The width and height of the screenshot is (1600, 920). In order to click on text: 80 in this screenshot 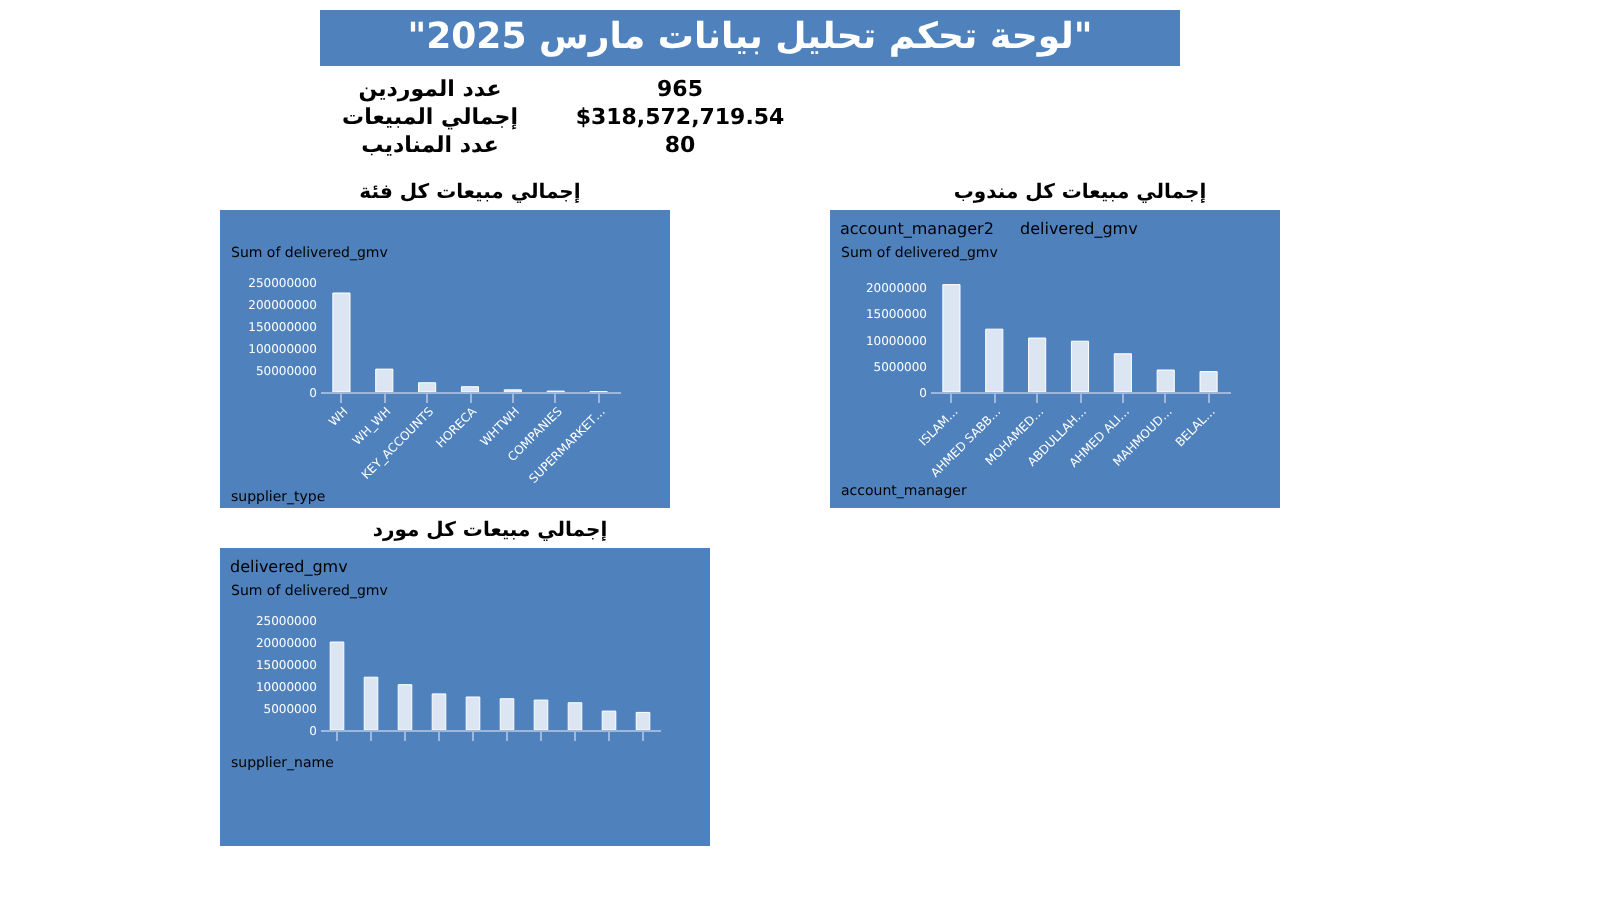, I will do `click(680, 145)`.